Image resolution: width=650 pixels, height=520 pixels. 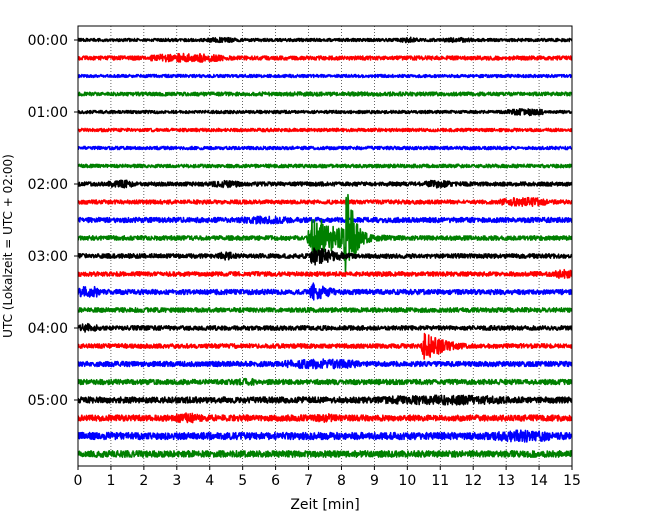 What do you see at coordinates (242, 481) in the screenshot?
I see `x-tick-label-5: 5` at bounding box center [242, 481].